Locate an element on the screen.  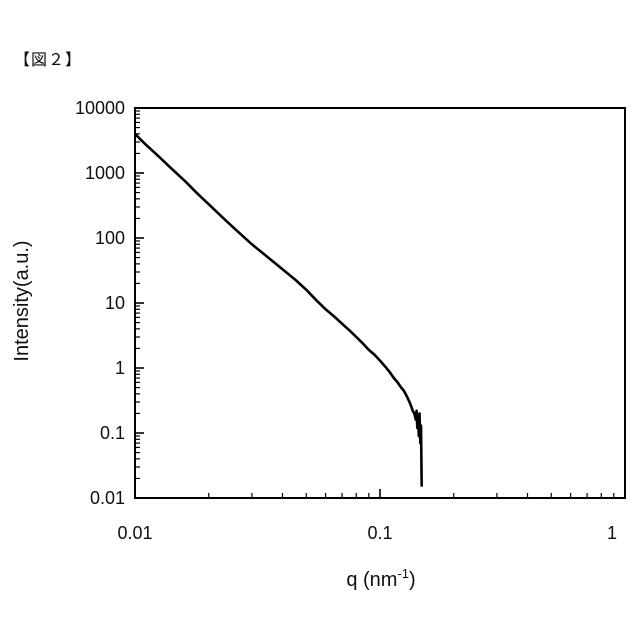
x-tick-label: 0.01 is located at coordinates (134, 533).